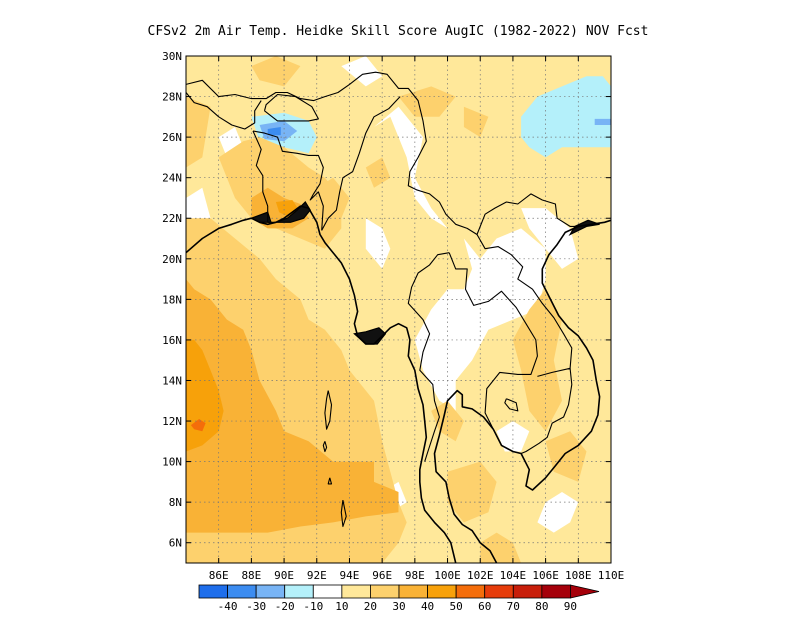 Image resolution: width=800 pixels, height=618 pixels. I want to click on border-laos-thailand, so click(493, 341).